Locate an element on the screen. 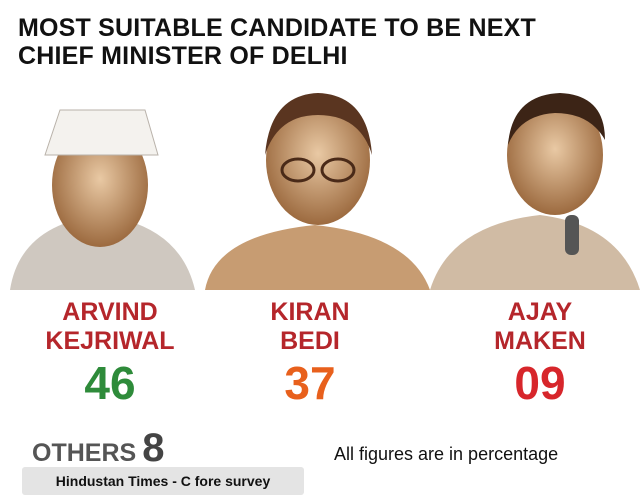  candidate-name: ARVIND KEJRIWAL is located at coordinates (110, 327).